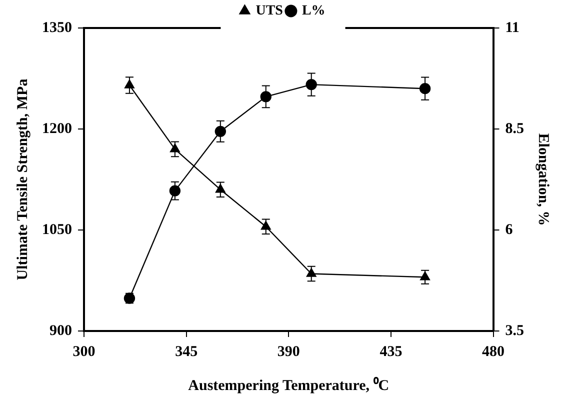  Describe the element at coordinates (509, 230) in the screenshot. I see `y2-tick-label: 6` at that location.